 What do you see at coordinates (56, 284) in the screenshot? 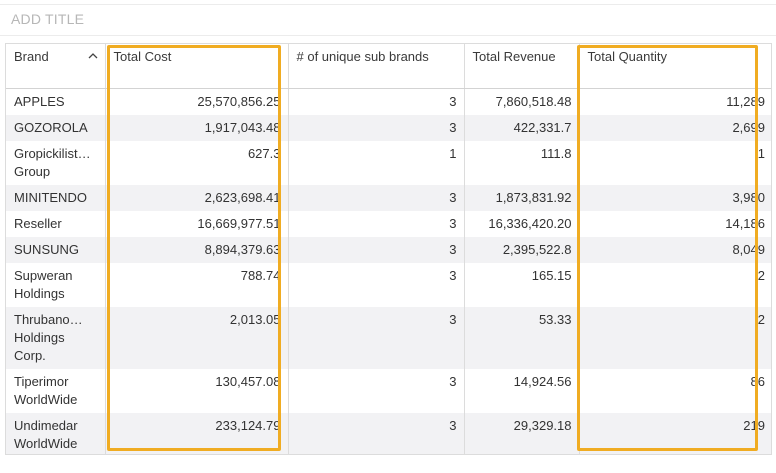
I see `brand-cell: Supweran Holdings` at bounding box center [56, 284].